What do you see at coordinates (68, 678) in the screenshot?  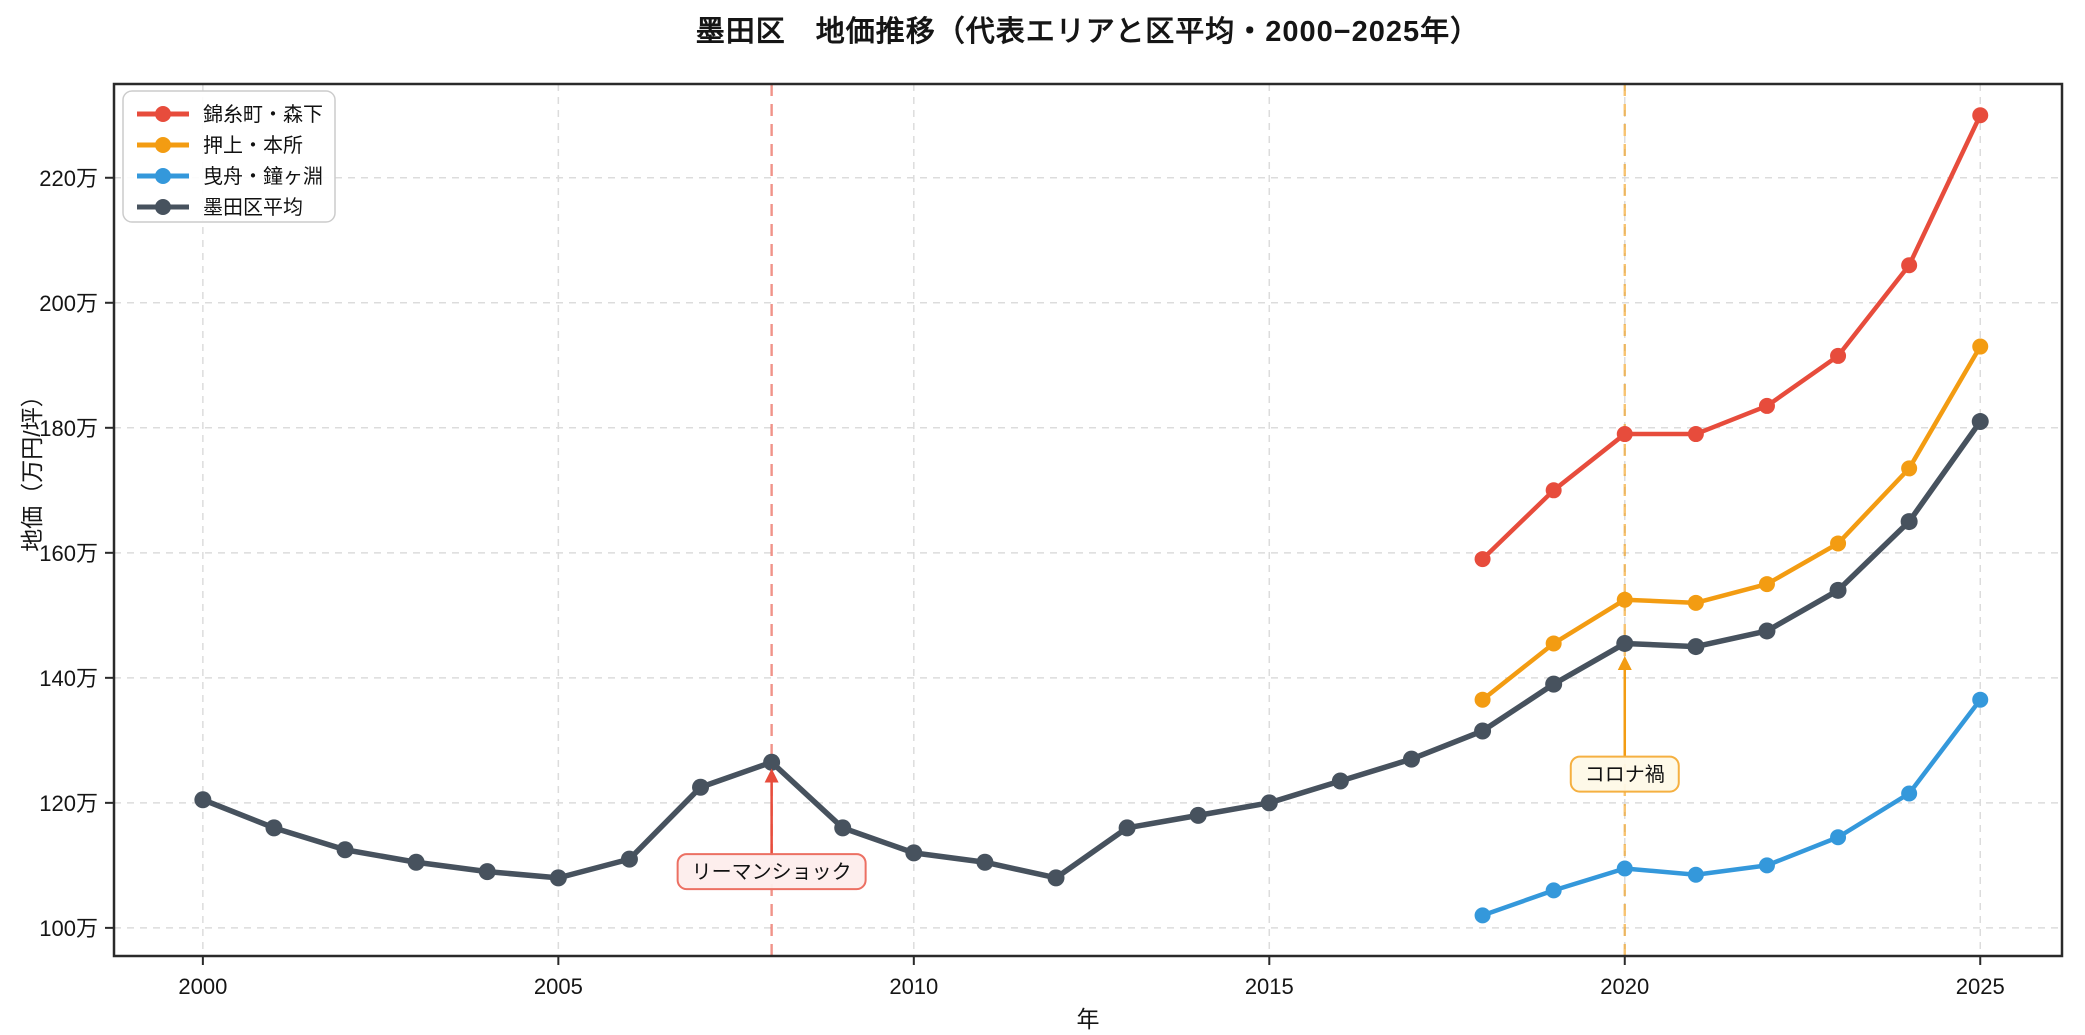 I see `y-tick-label: 140万` at bounding box center [68, 678].